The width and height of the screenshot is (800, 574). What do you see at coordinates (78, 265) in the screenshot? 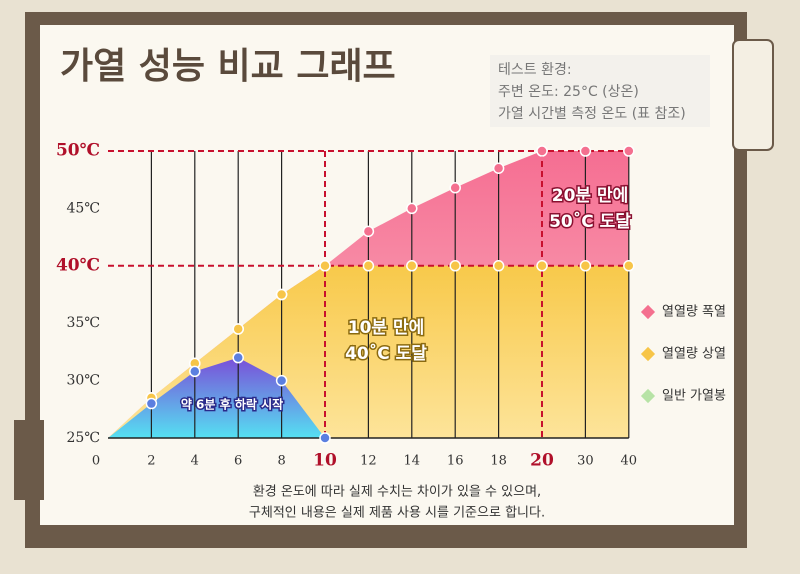
I see `y-tick-label: 40℃` at bounding box center [78, 265].